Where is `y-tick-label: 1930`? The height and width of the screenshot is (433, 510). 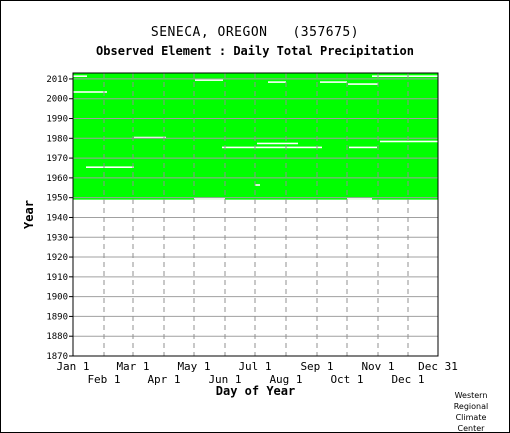
y-tick-label: 1930 is located at coordinates (57, 238).